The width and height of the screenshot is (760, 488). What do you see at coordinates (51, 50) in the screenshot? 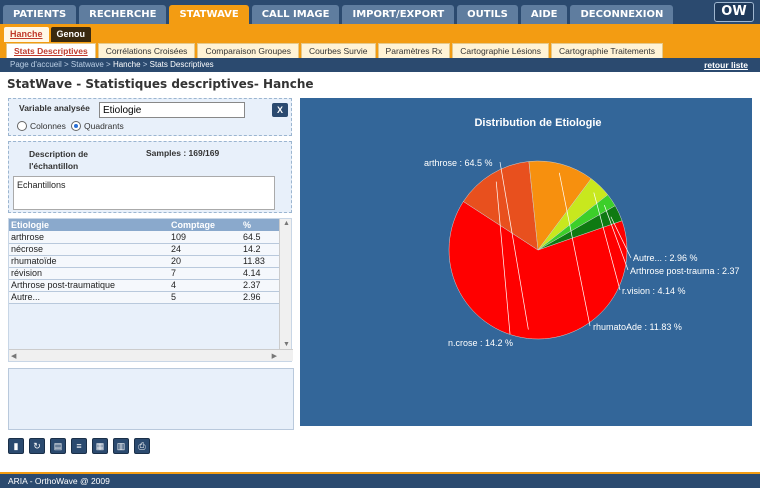
I see `tab-stats-descriptives: Stats Descriptives` at bounding box center [51, 50].